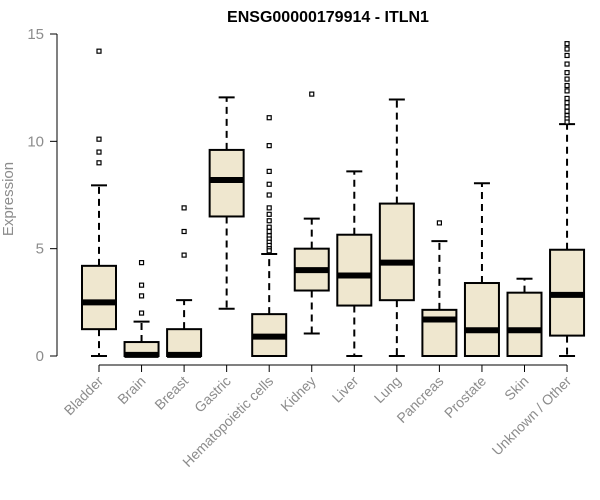 The height and width of the screenshot is (500, 600). Describe the element at coordinates (345, 389) in the screenshot. I see `x-tick-label: Liver` at that location.